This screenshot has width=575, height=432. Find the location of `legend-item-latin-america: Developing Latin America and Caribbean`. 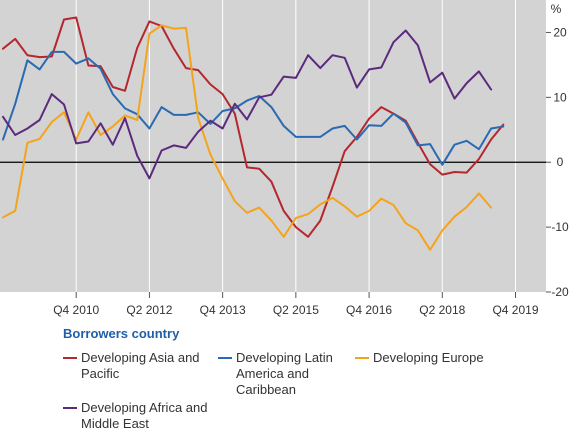

legend-item-latin-america: Developing Latin America and Caribbean is located at coordinates (283, 374).